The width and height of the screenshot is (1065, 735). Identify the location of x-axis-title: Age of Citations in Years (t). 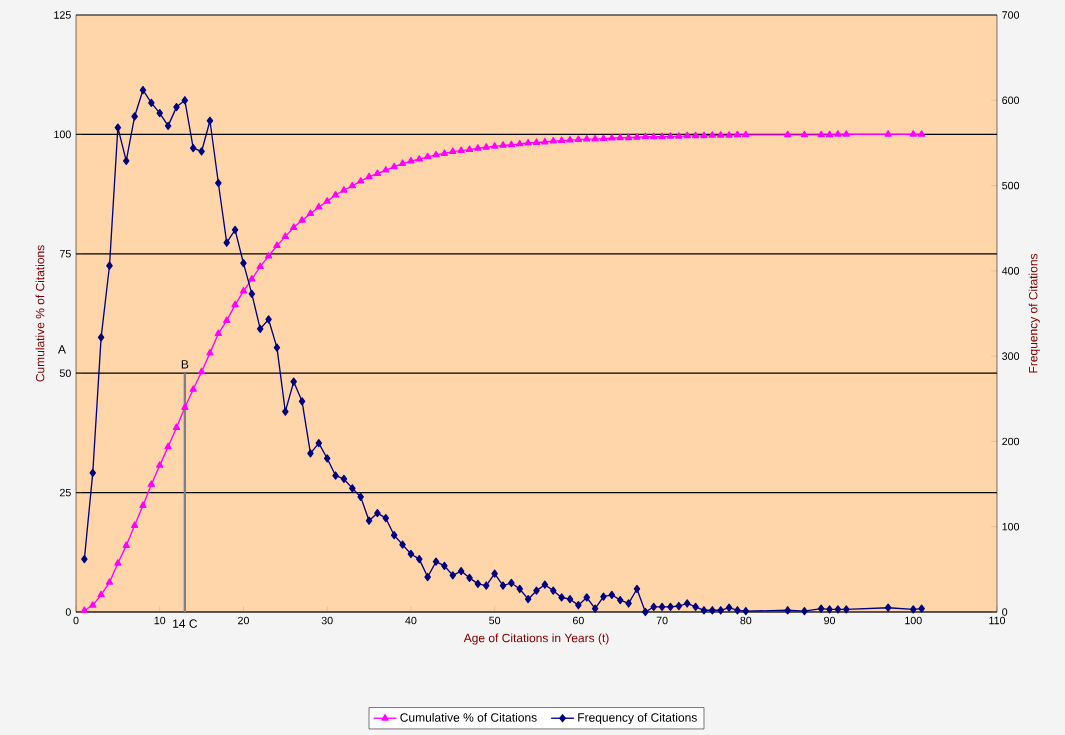
(536, 639).